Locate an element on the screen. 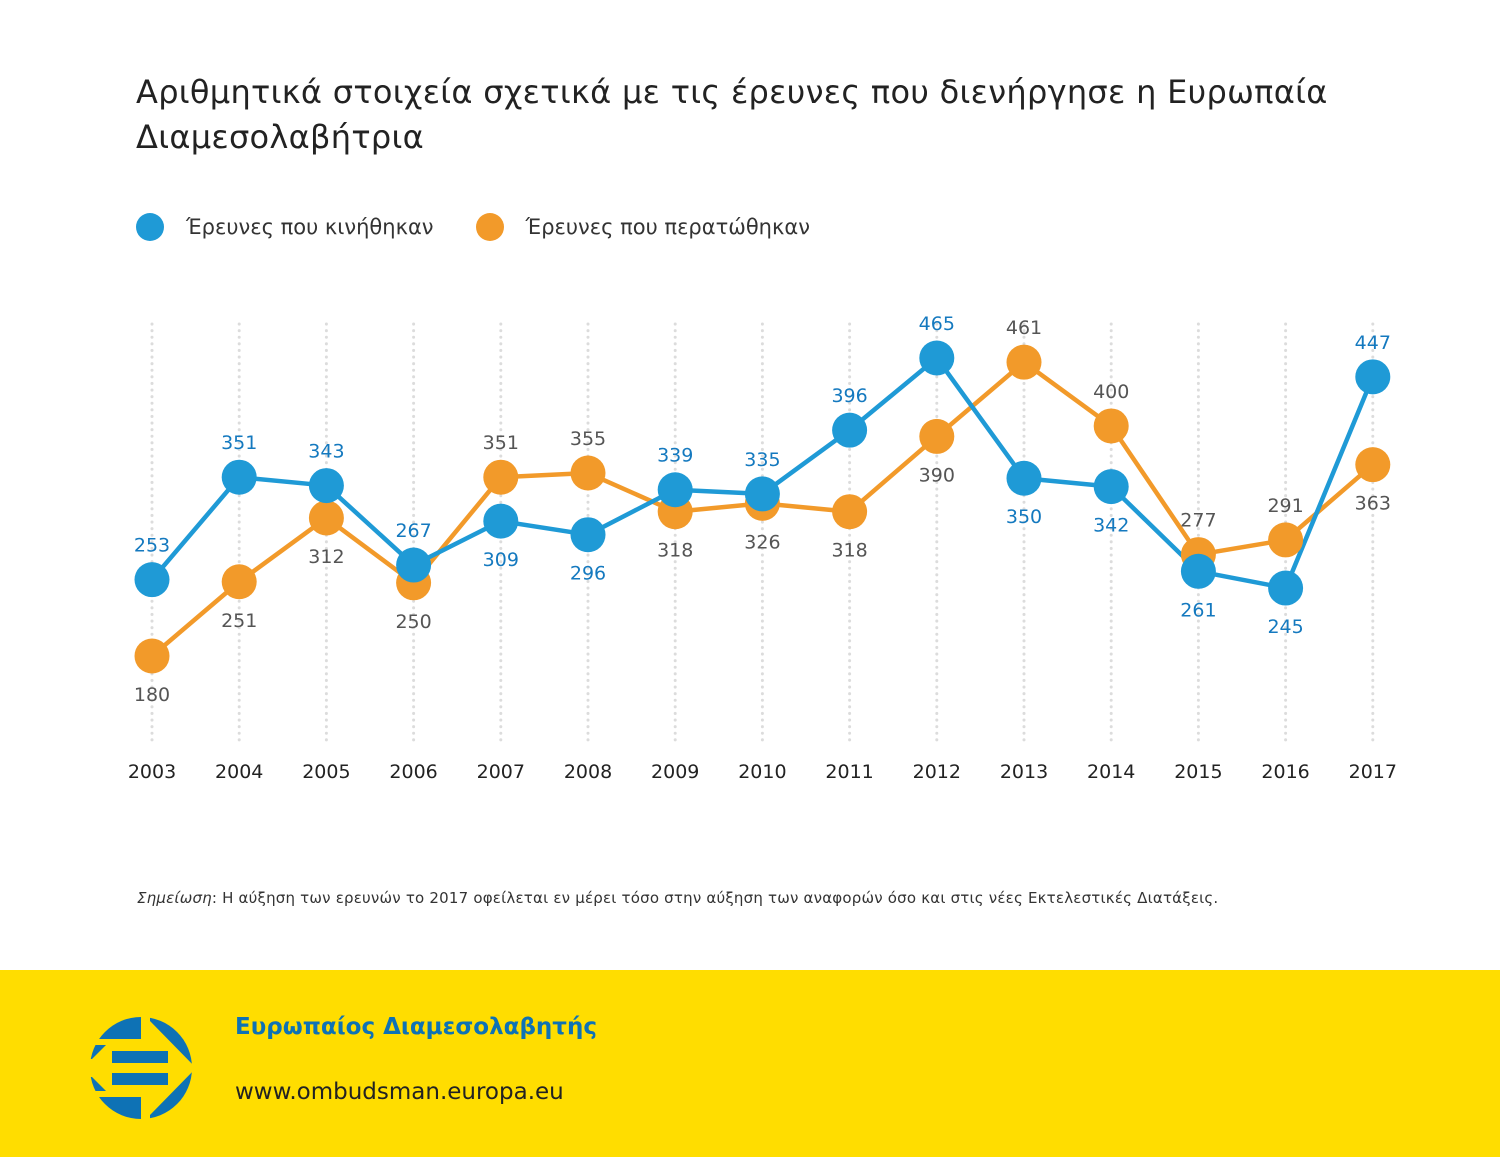 Image resolution: width=1500 pixels, height=1157 pixels. data-point-opened-2008 is located at coordinates (588, 535).